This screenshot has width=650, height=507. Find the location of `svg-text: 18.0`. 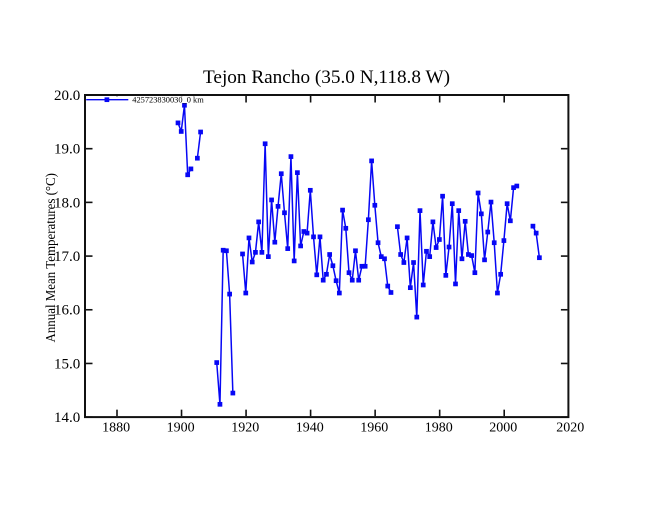

svg-text: 18.0 is located at coordinates (67, 203).